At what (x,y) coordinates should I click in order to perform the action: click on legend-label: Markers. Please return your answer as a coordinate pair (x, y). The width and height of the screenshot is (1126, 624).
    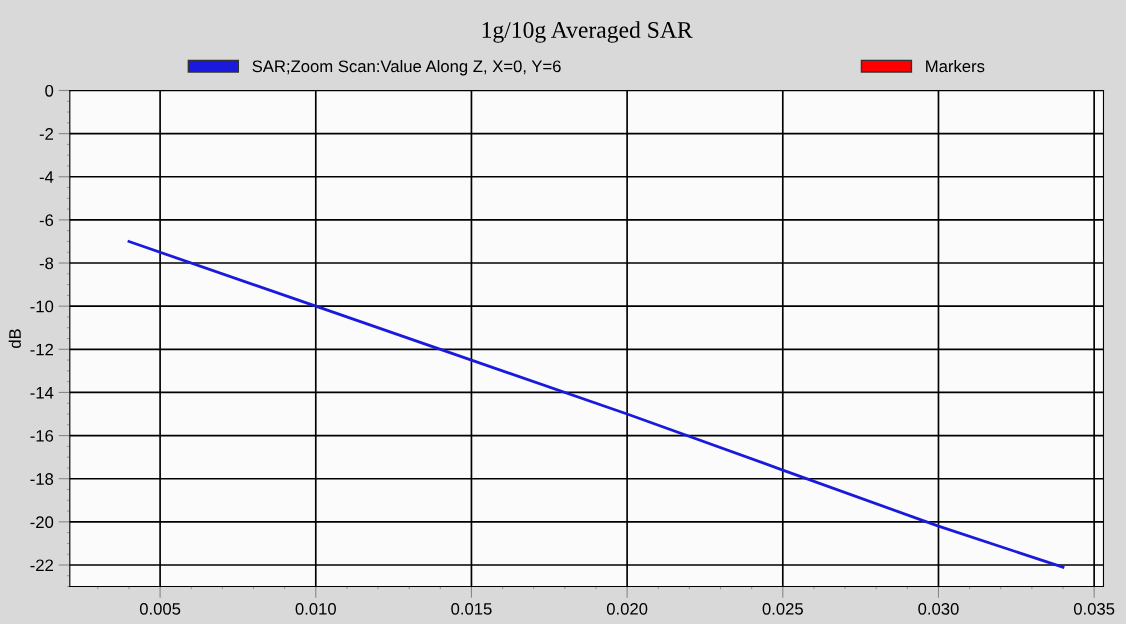
    Looking at the image, I should click on (955, 66).